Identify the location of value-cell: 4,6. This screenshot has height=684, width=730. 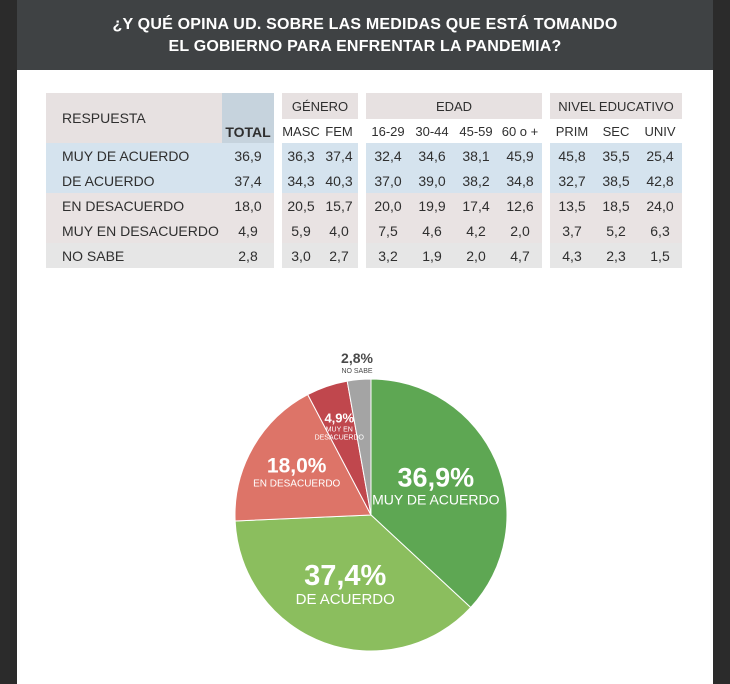
(432, 230).